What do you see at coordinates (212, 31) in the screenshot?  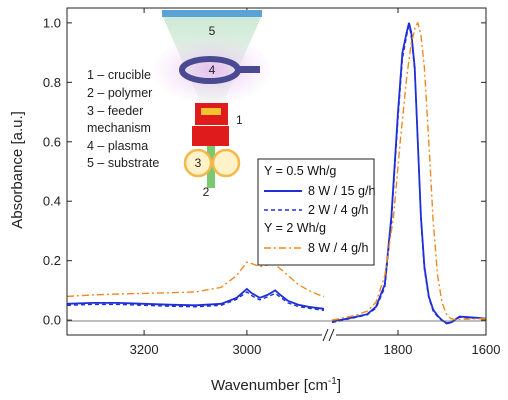 I see `label-number-5: 5` at bounding box center [212, 31].